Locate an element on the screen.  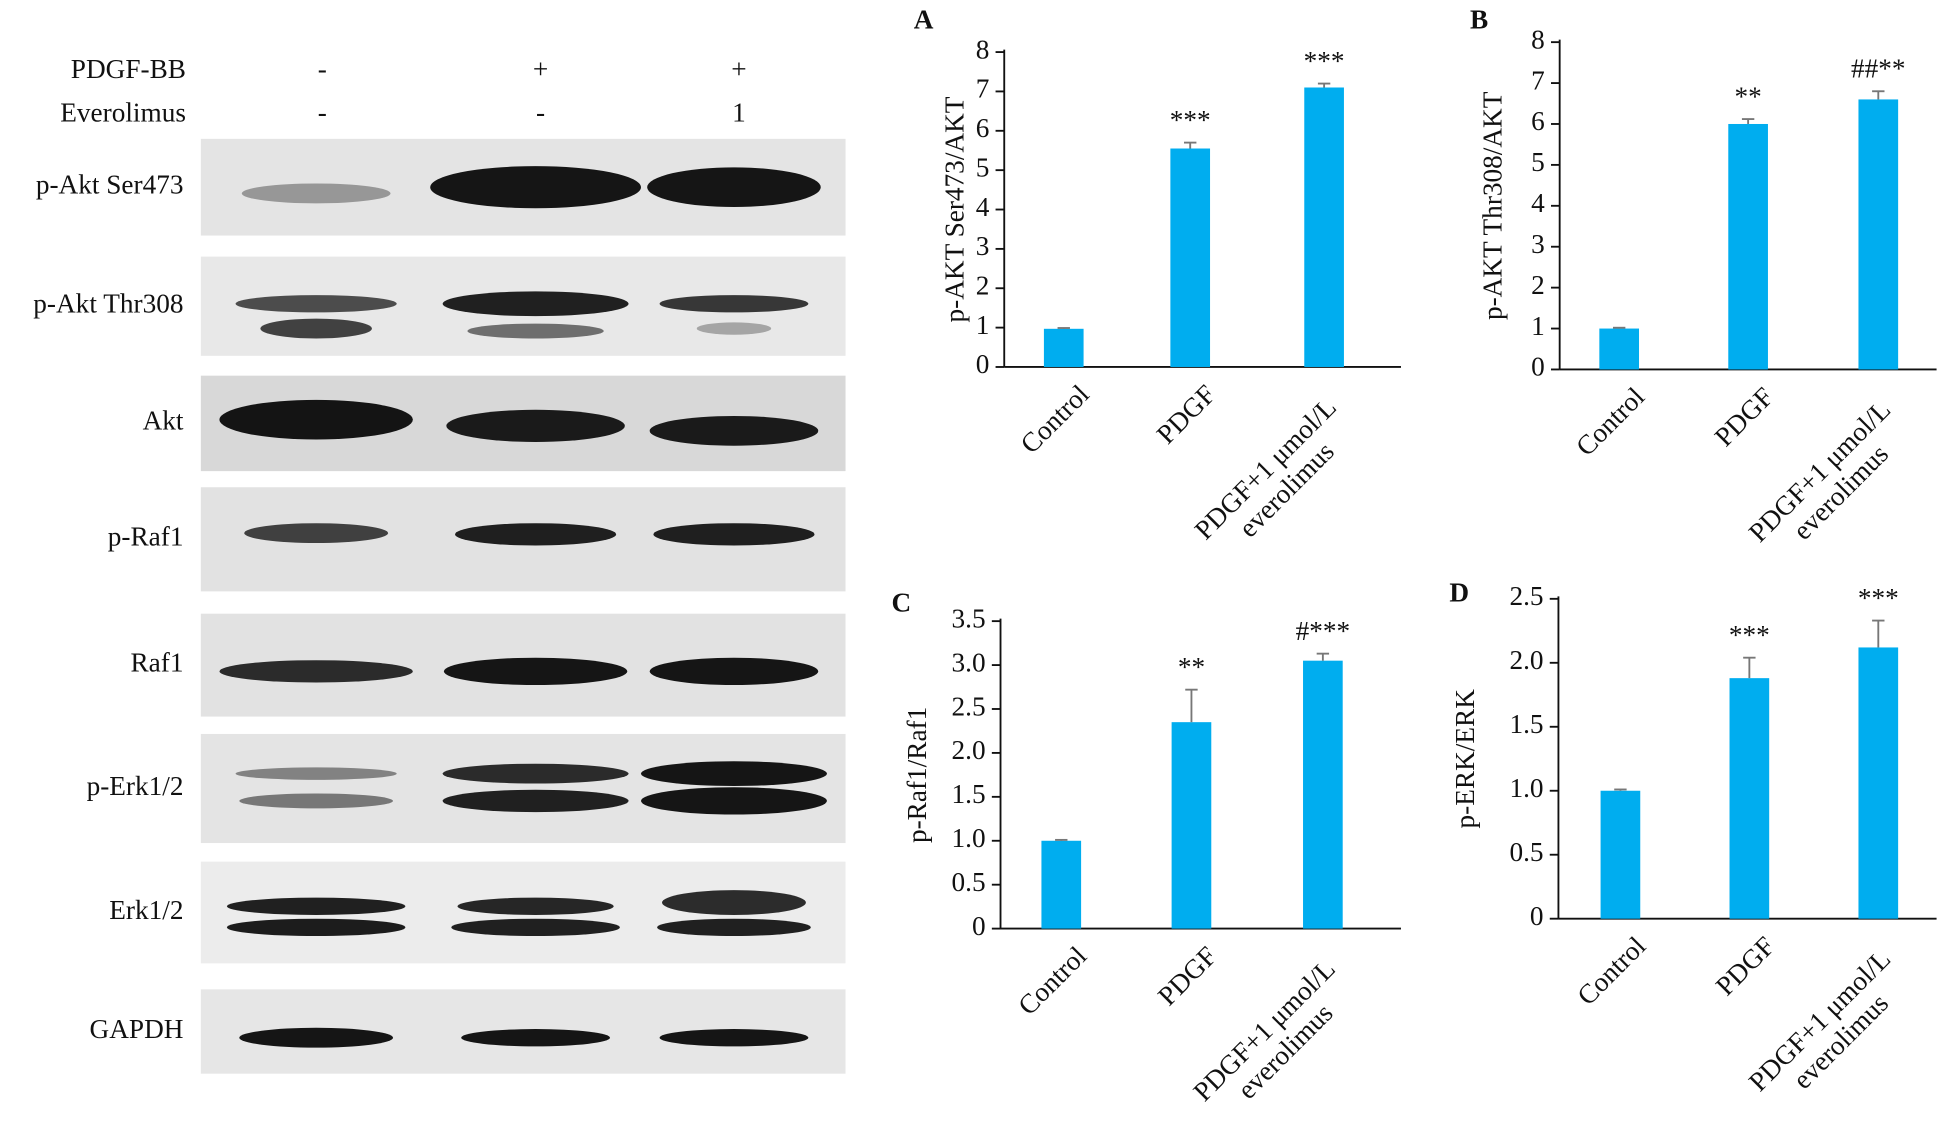
y-tick-label: 1.5 is located at coordinates (969, 794).